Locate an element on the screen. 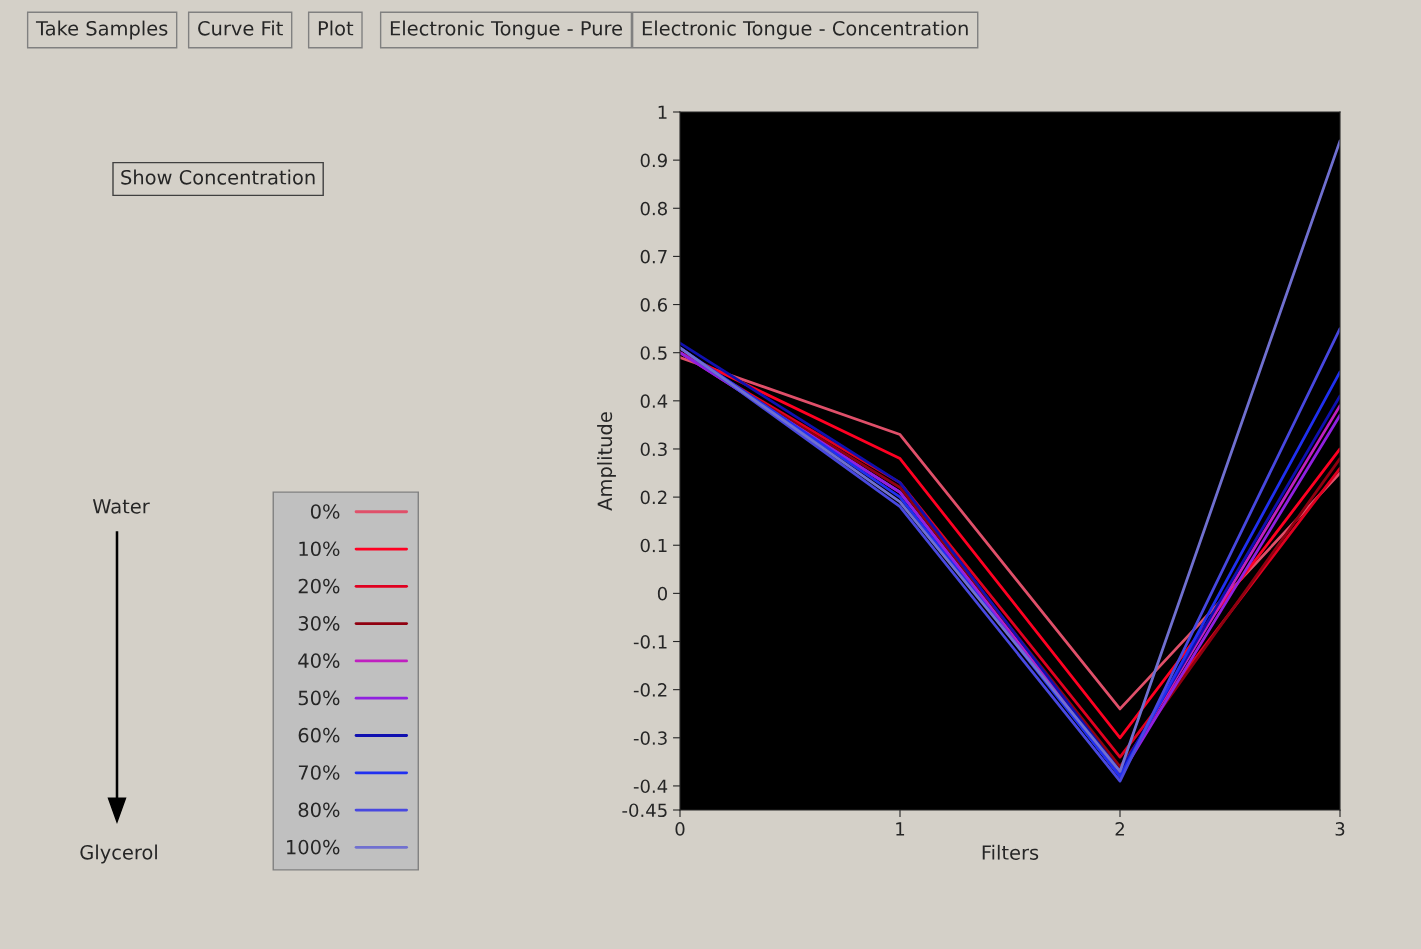  x-tick-label: 2 is located at coordinates (1119, 829).